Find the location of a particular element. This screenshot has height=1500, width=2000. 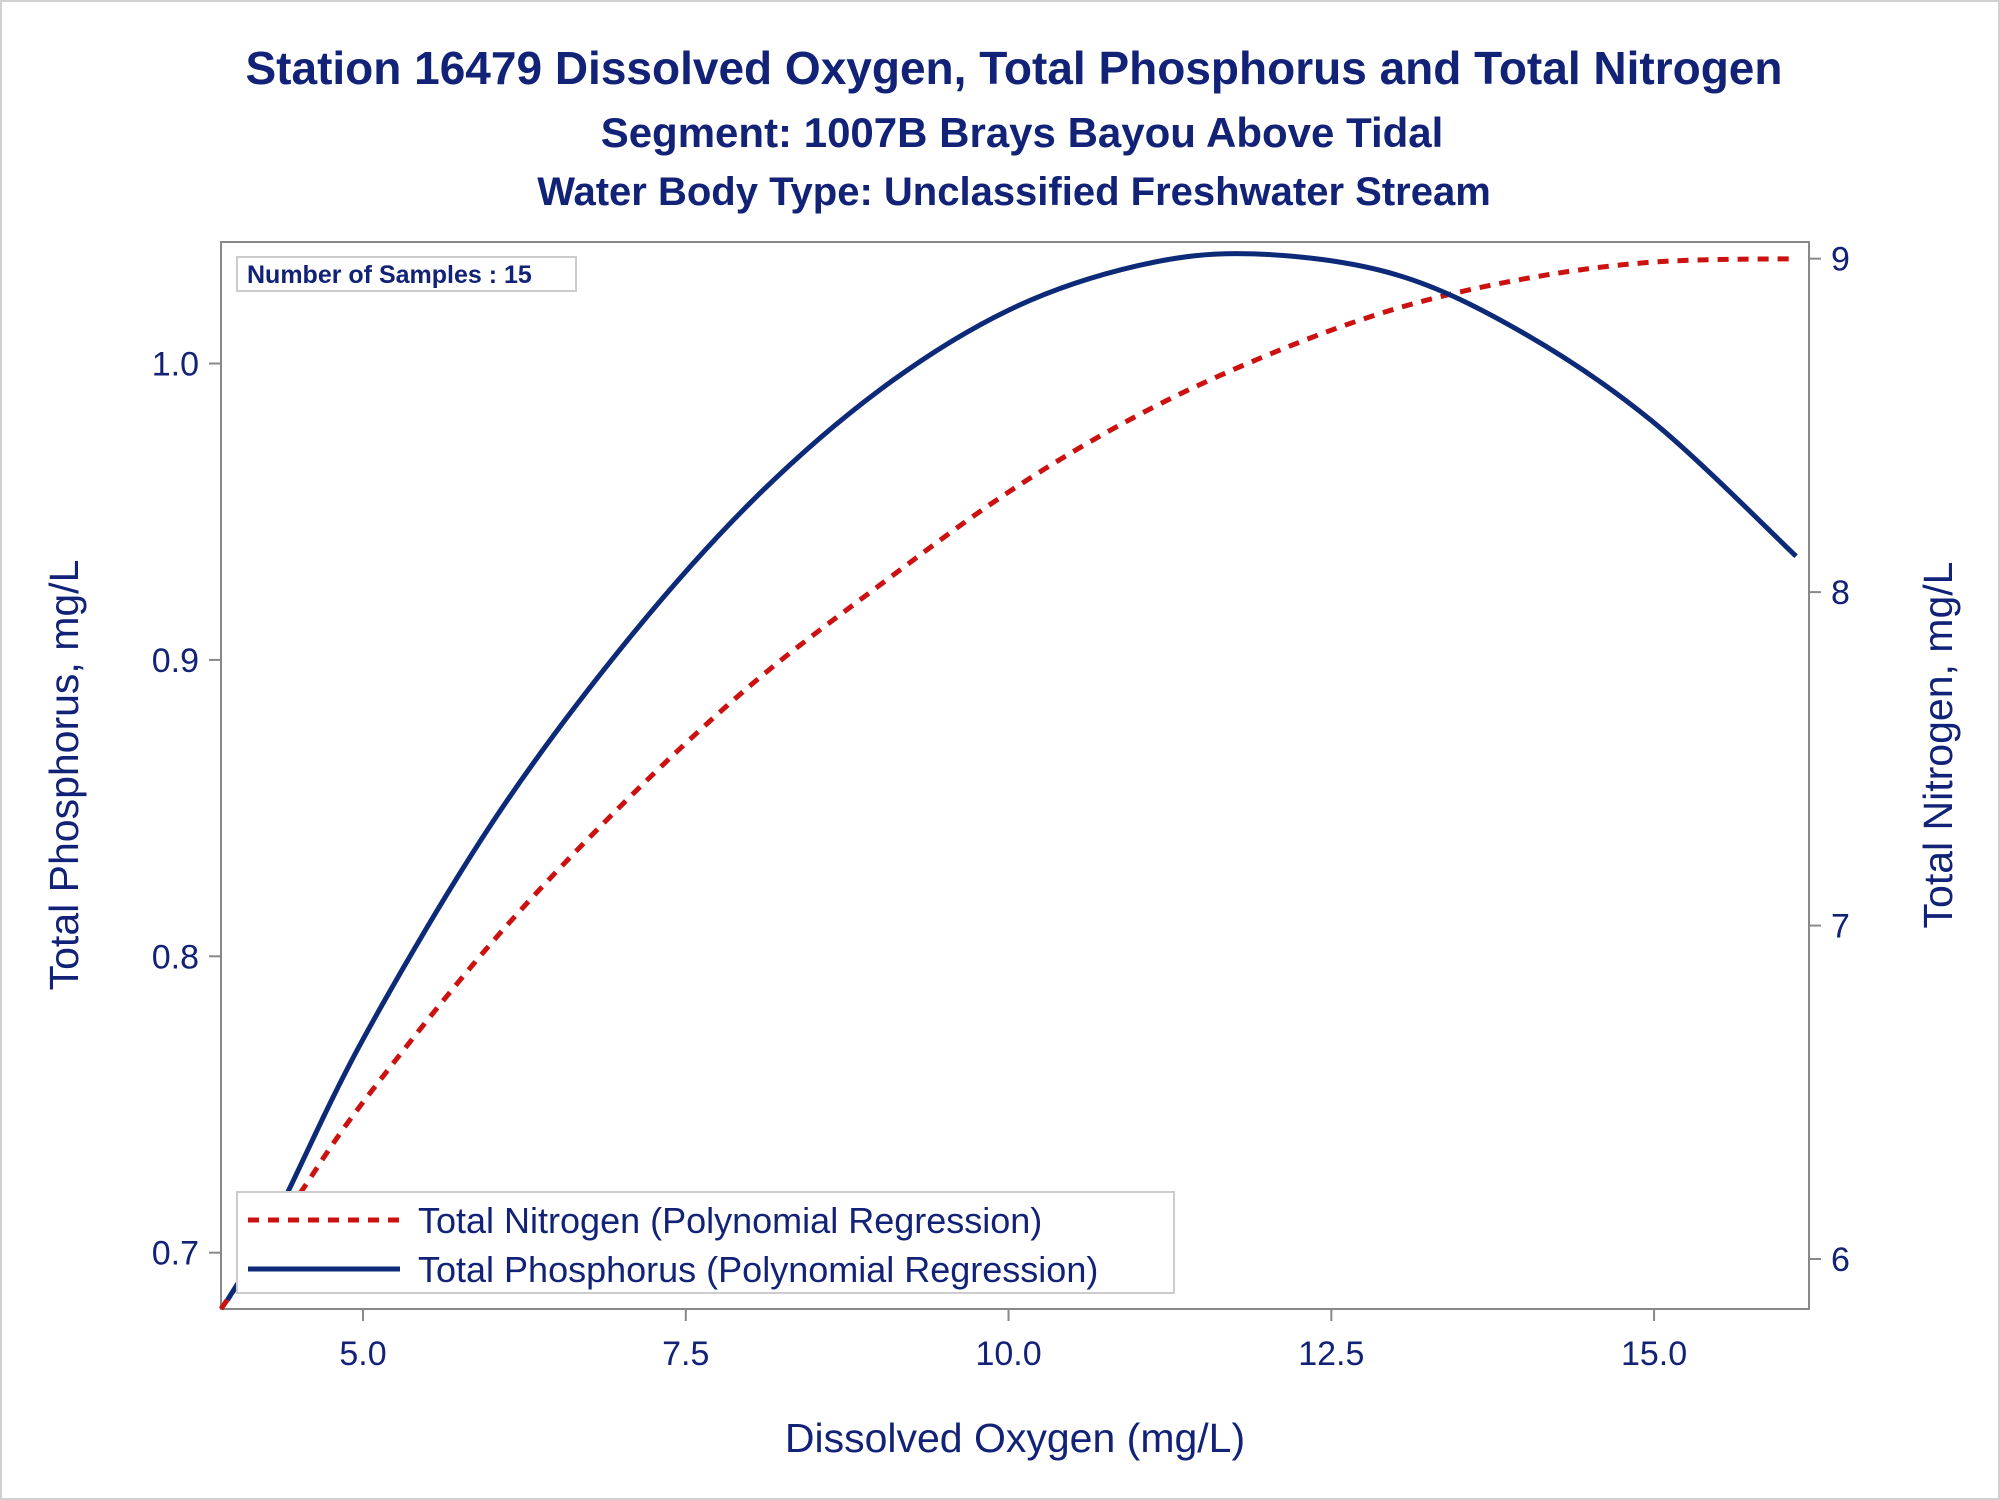

y-left-tick-label: 0.9 is located at coordinates (175, 661).